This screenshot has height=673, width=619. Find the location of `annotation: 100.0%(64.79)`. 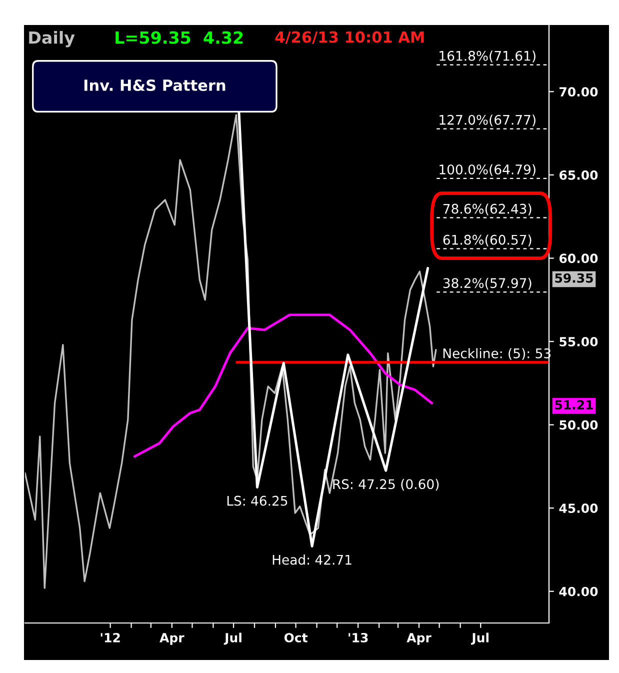

annotation: 100.0%(64.79) is located at coordinates (488, 170).